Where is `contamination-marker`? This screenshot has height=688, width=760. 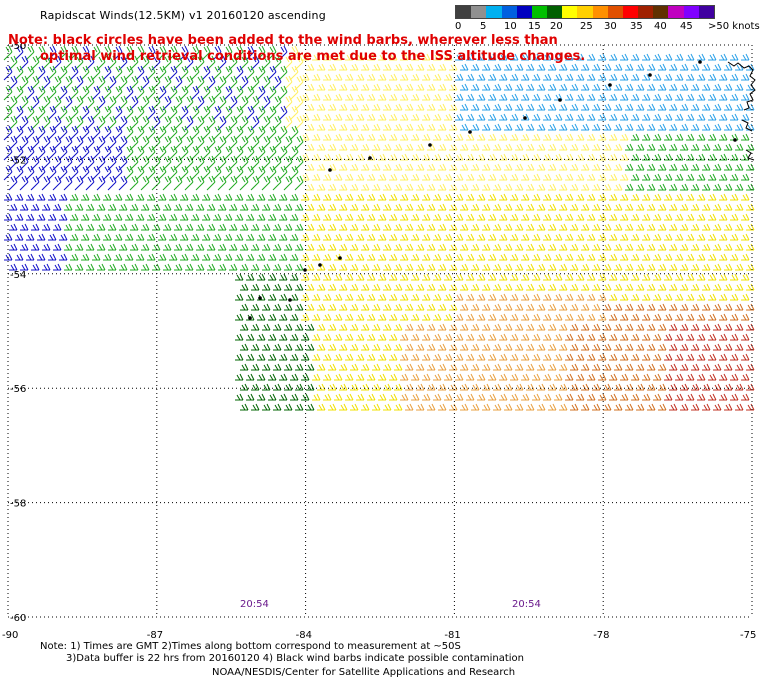
contamination-marker is located at coordinates (370, 158).